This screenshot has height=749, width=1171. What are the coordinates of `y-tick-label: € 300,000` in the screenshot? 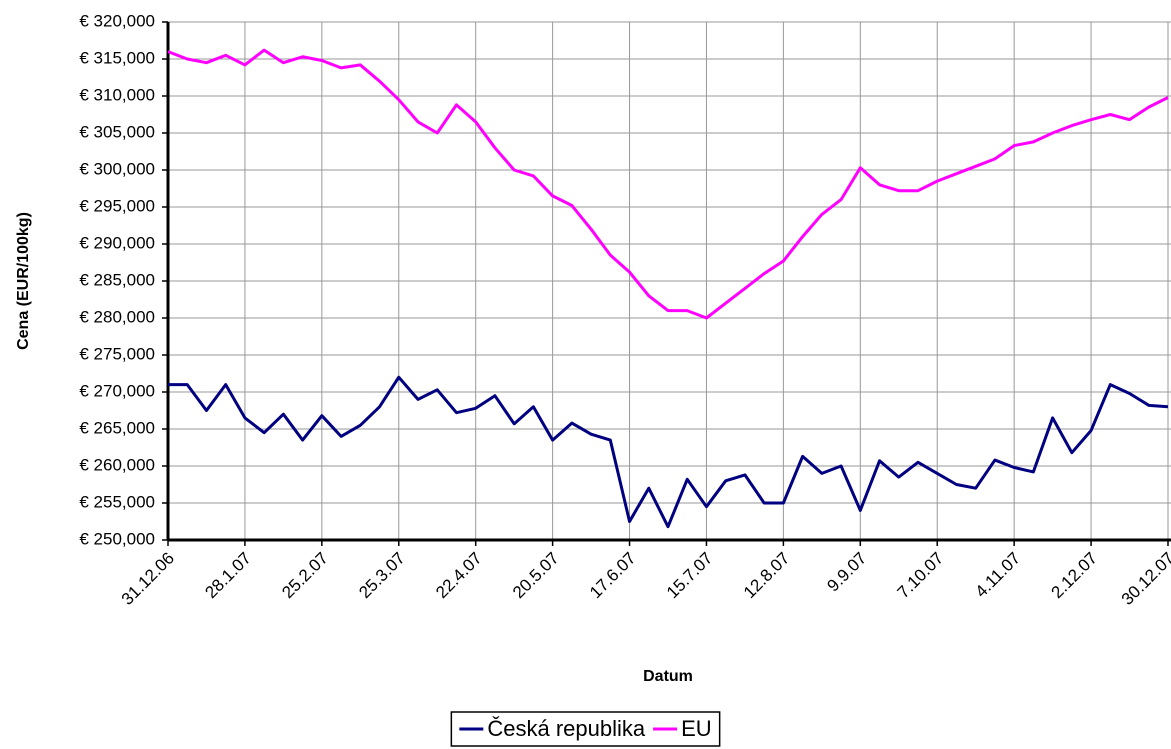 It's located at (117, 168).